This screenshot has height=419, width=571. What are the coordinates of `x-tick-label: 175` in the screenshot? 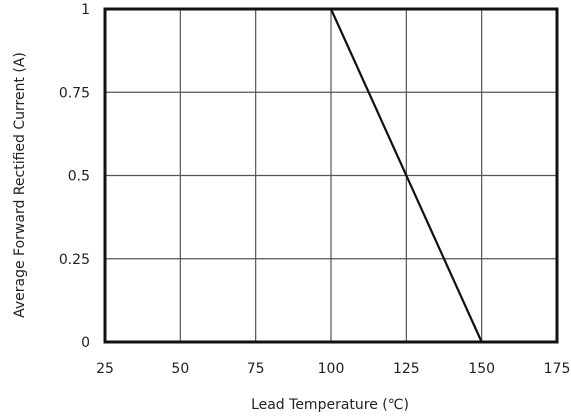 It's located at (557, 369).